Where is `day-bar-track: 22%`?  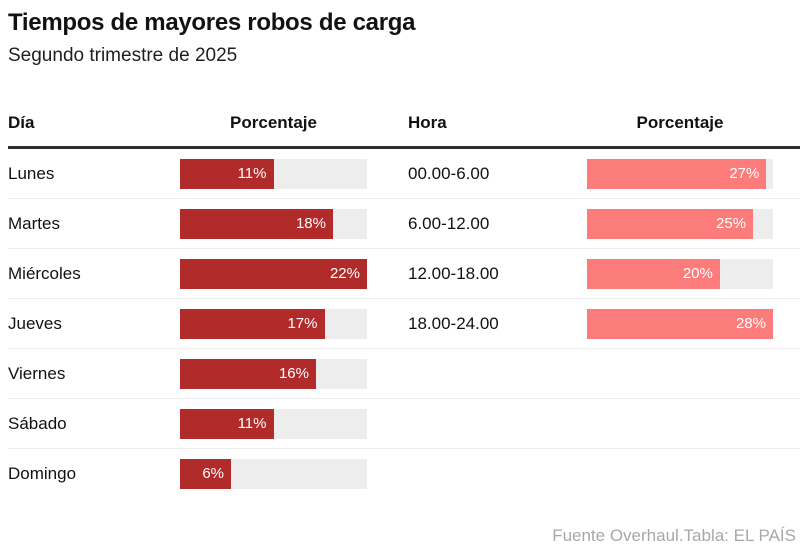
day-bar-track: 22% is located at coordinates (273, 273).